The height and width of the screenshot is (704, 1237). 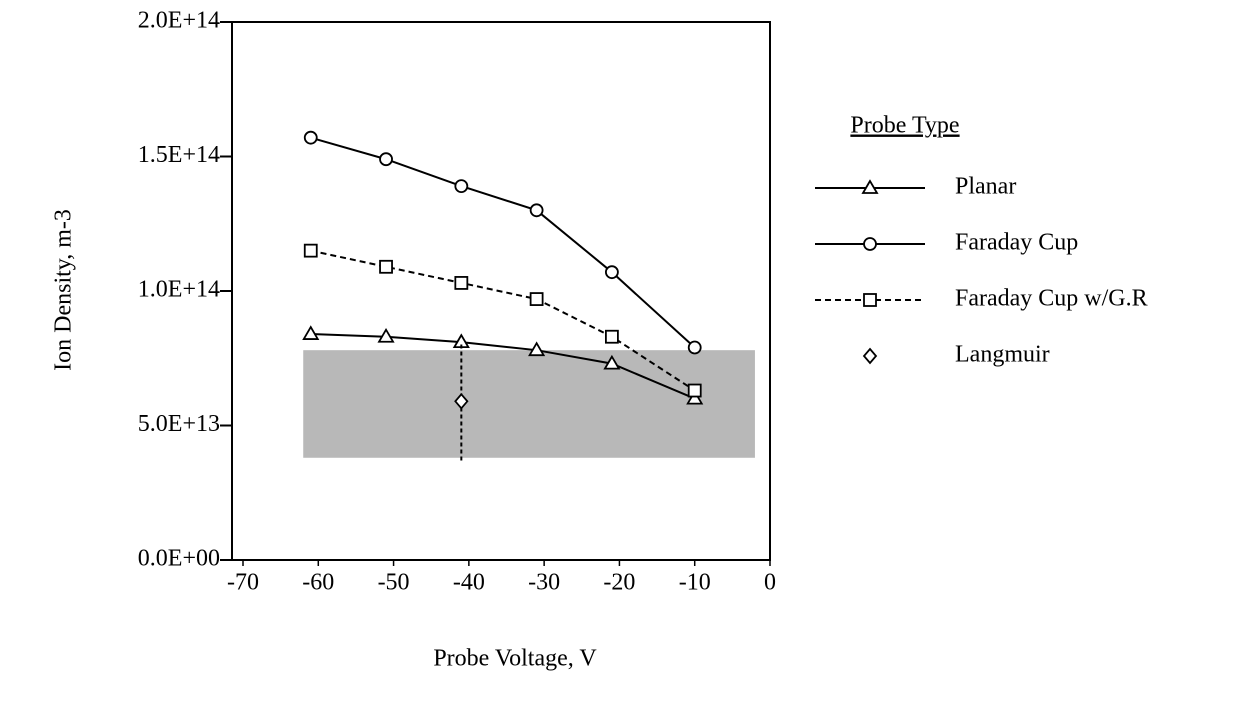 I want to click on legend-label: Planar, so click(x=985, y=187).